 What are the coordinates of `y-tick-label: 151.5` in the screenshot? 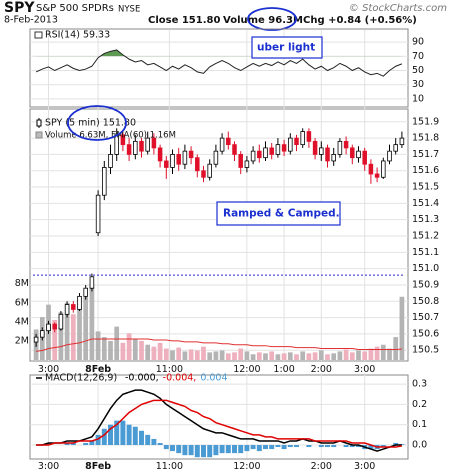 It's located at (425, 187).